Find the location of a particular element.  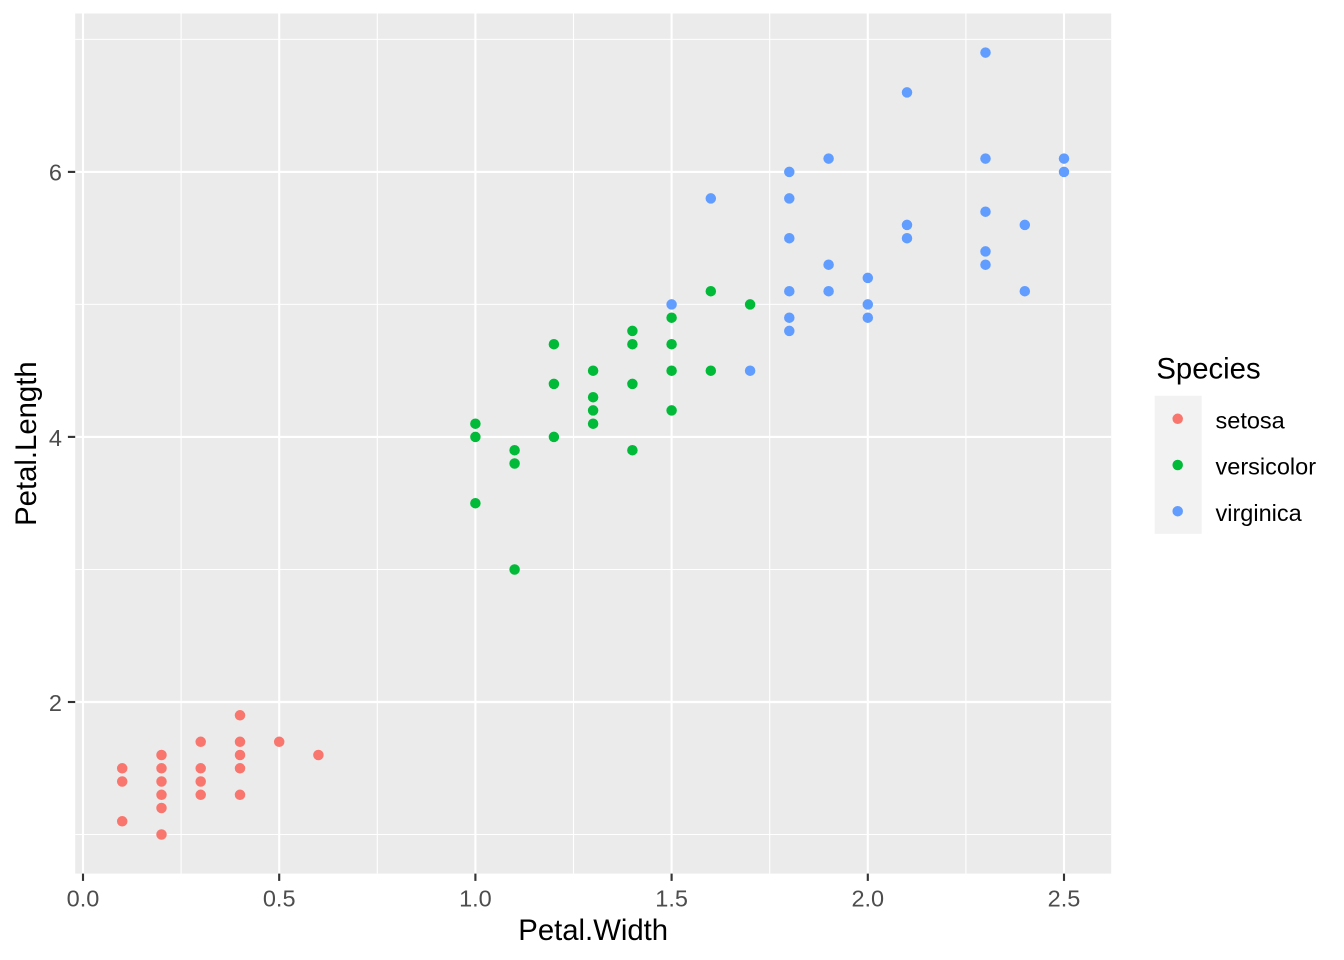

svg-text: 6 is located at coordinates (55, 173).